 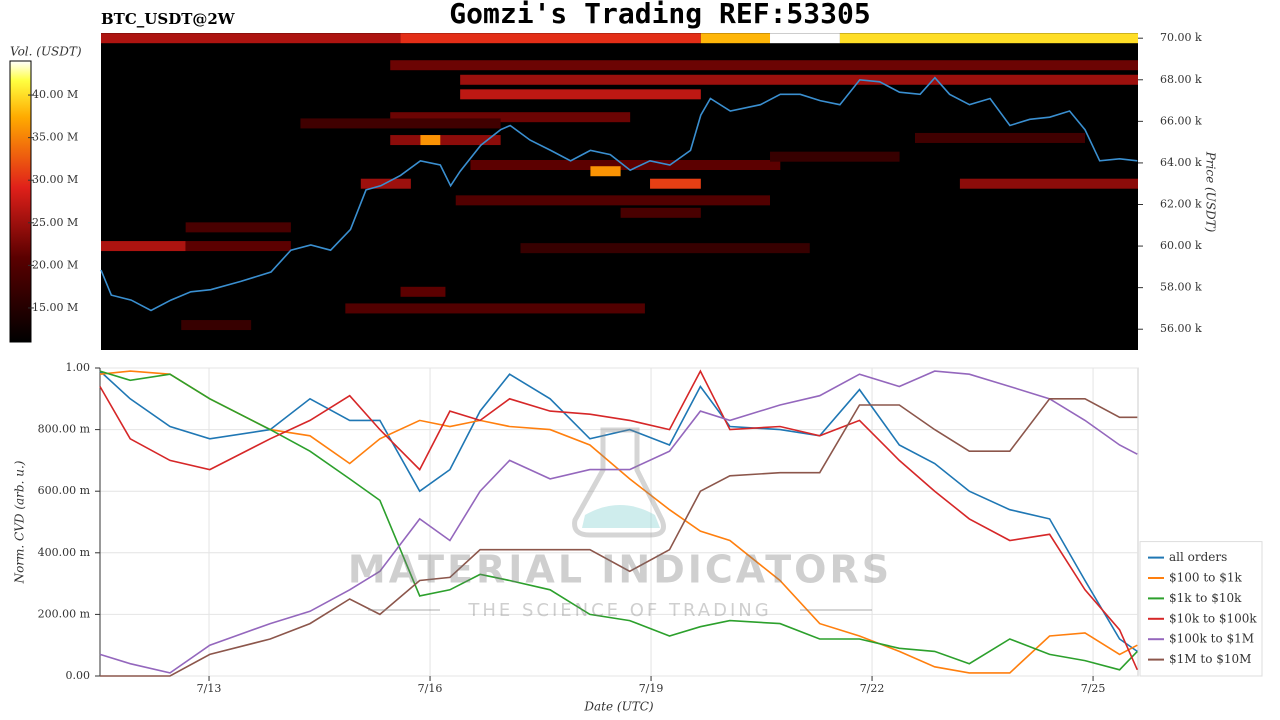 I want to click on x-tick-label: 7/19, so click(x=651, y=688).